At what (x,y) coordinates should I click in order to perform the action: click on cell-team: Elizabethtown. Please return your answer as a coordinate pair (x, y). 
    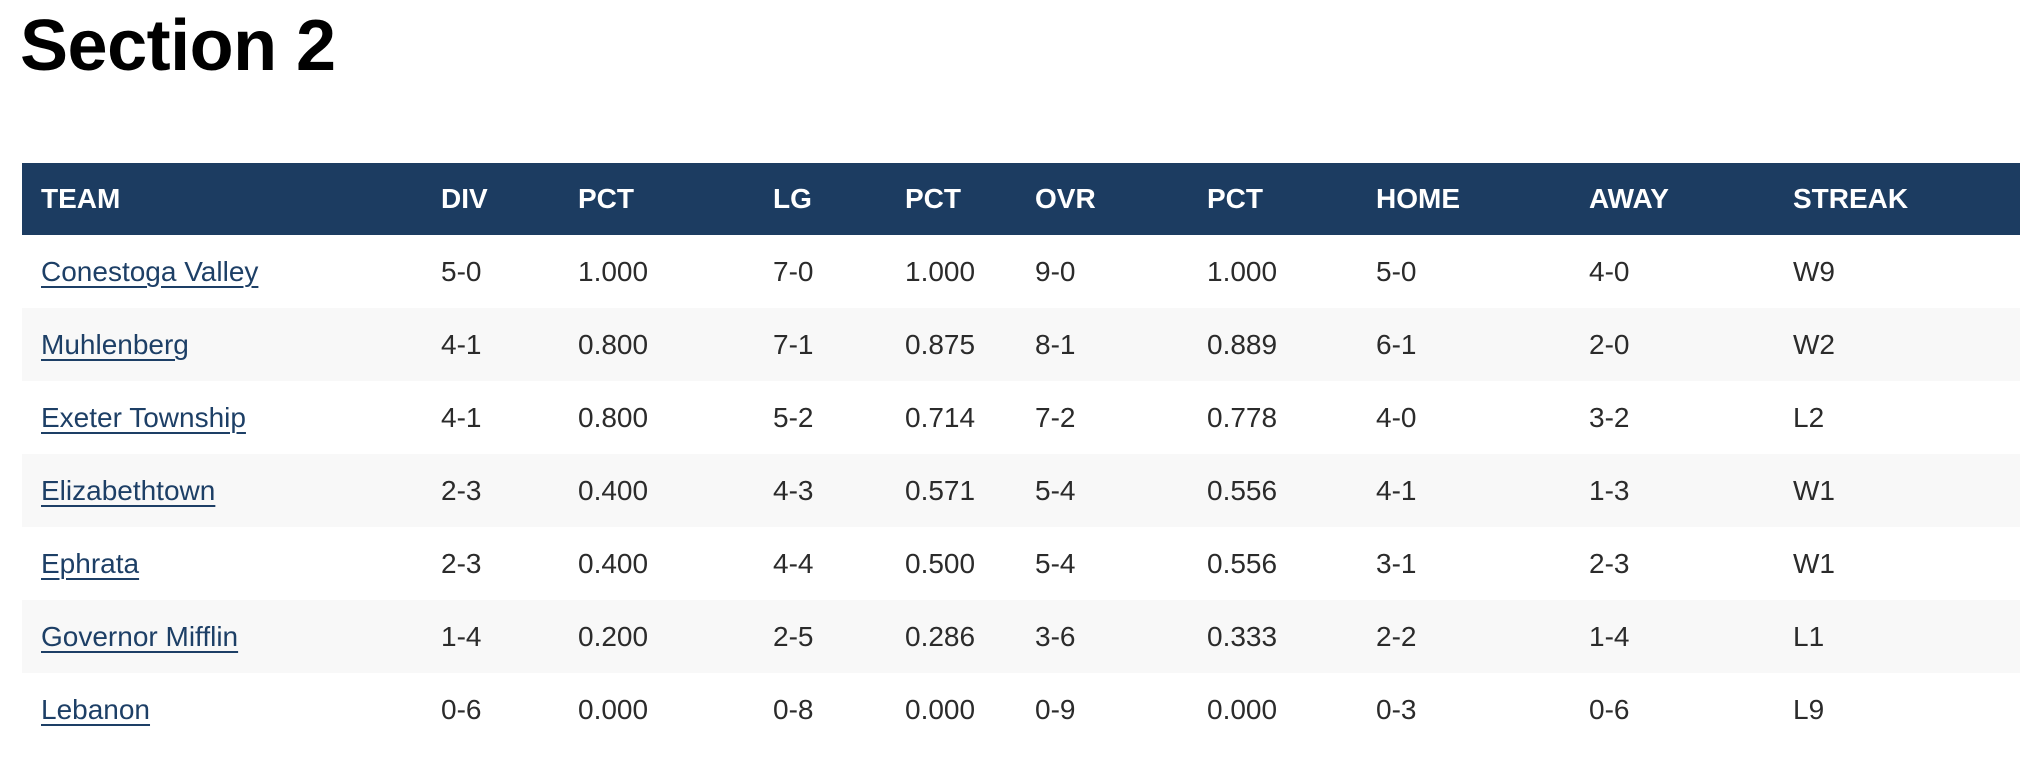
    Looking at the image, I should click on (222, 490).